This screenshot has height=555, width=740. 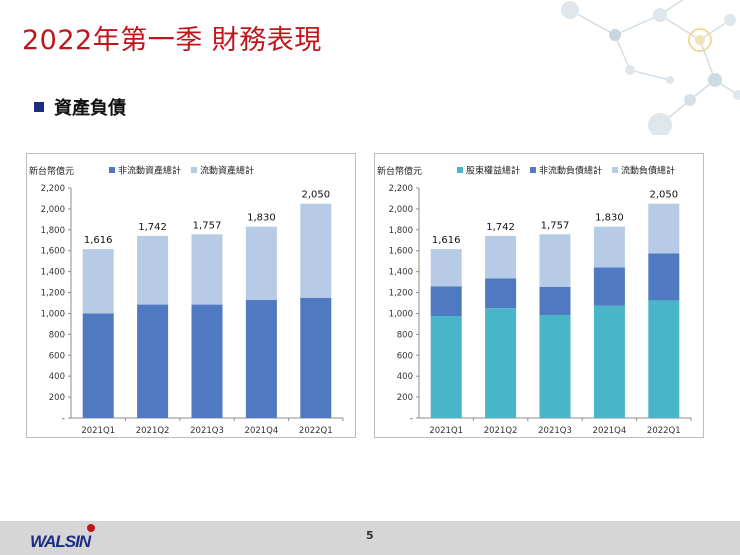 What do you see at coordinates (648, 171) in the screenshot?
I see `legend-label: 流動負債總計` at bounding box center [648, 171].